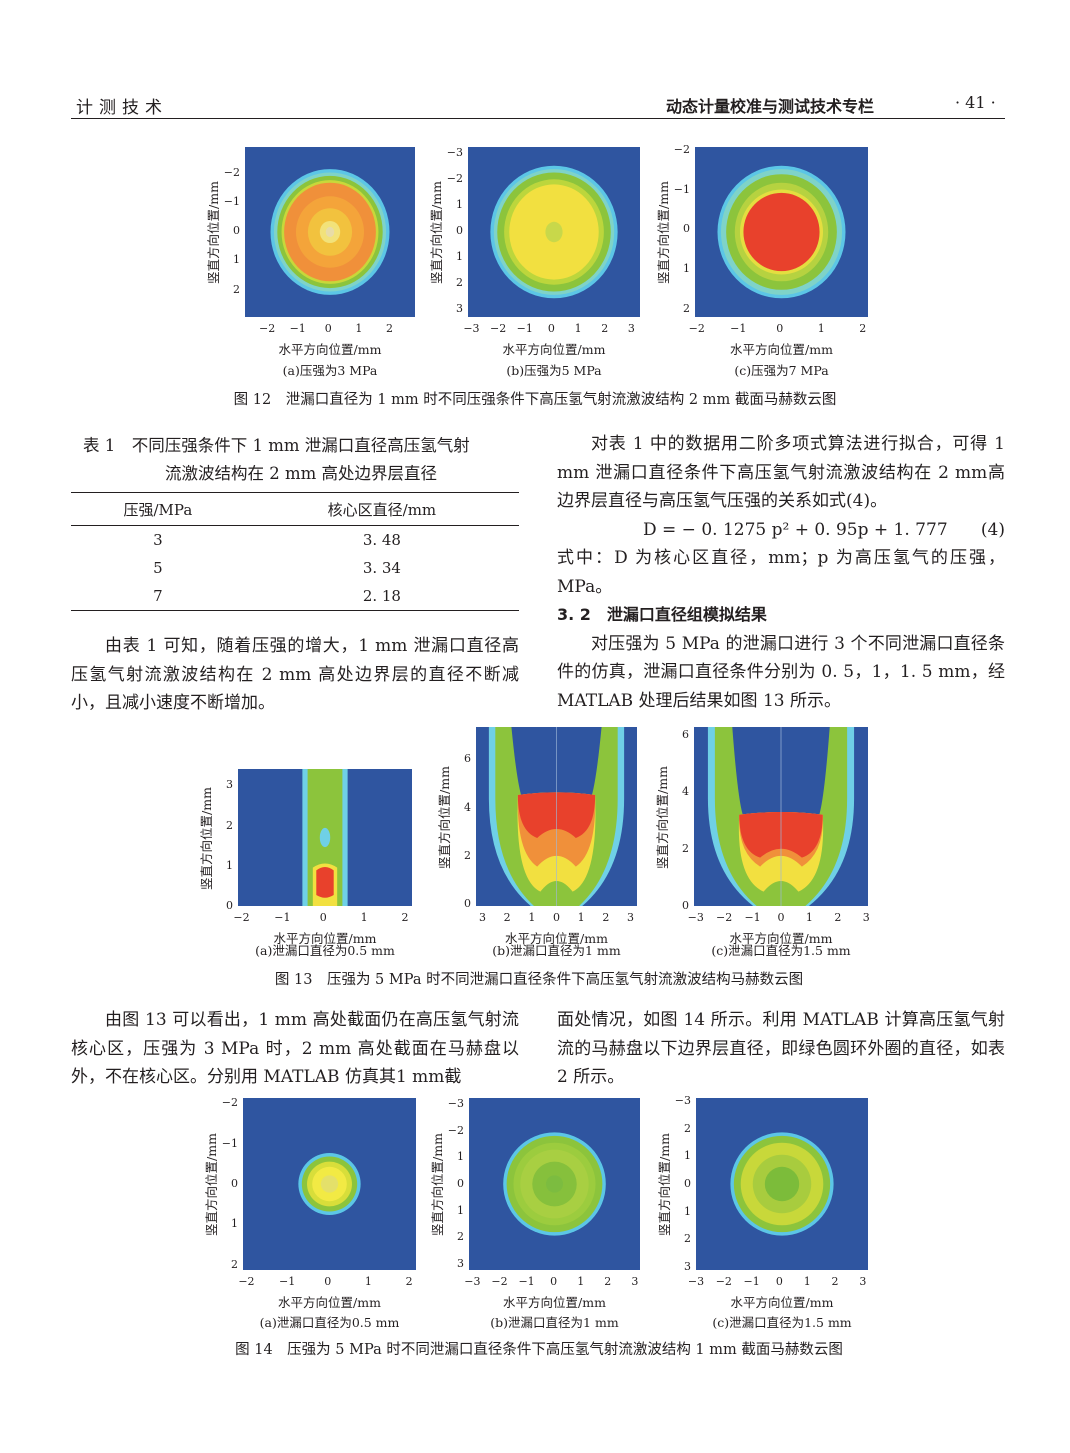 The image size is (1070, 1453). I want to click on fig12-panel-c-plot, so click(781, 232).